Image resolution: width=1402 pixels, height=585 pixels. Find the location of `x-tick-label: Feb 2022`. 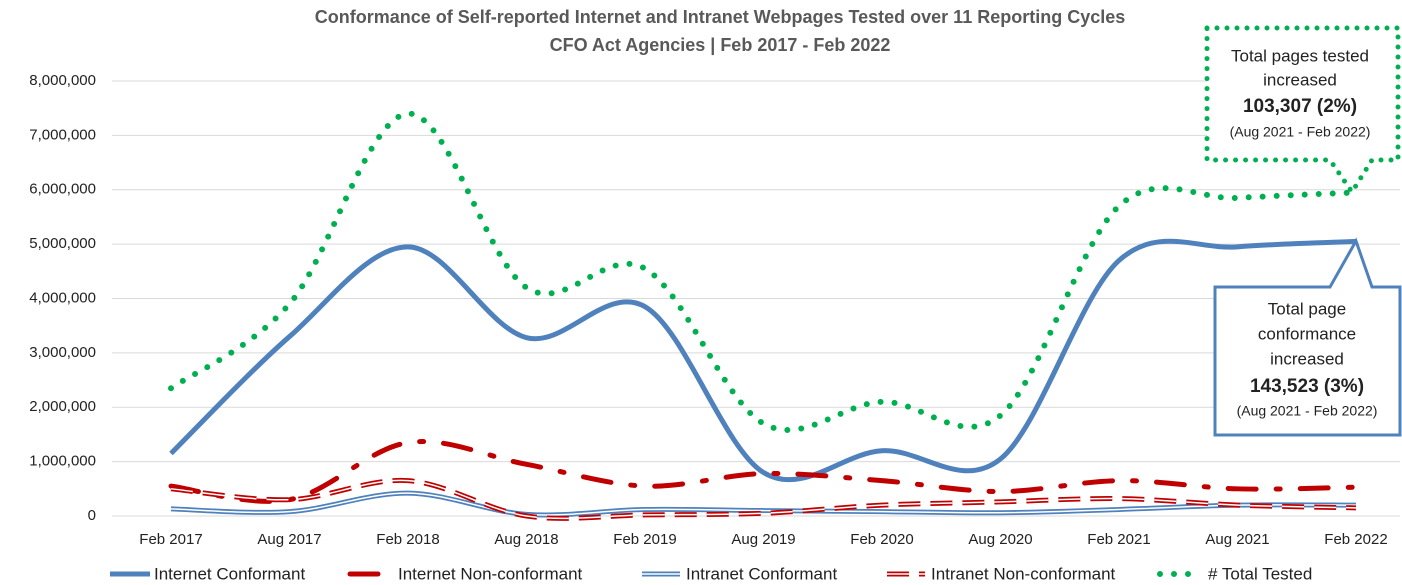

x-tick-label: Feb 2022 is located at coordinates (1355, 539).